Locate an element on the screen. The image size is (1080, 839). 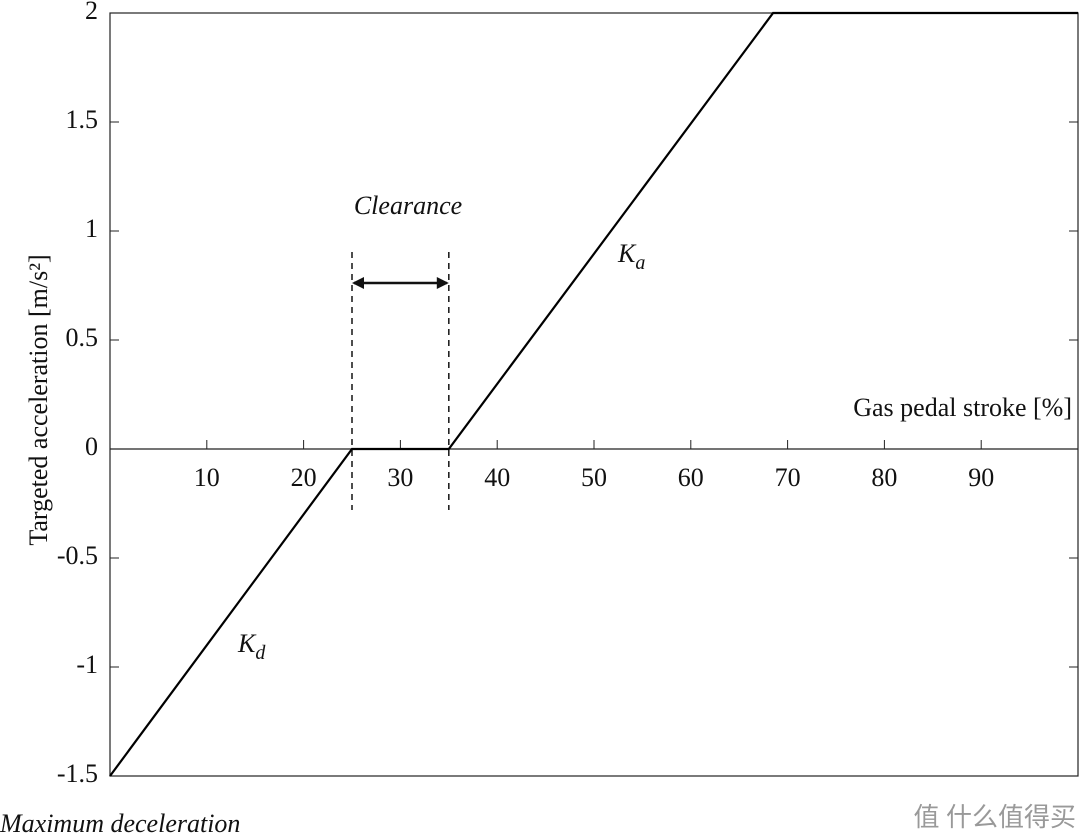
ka-label: Ka is located at coordinates (631, 256).